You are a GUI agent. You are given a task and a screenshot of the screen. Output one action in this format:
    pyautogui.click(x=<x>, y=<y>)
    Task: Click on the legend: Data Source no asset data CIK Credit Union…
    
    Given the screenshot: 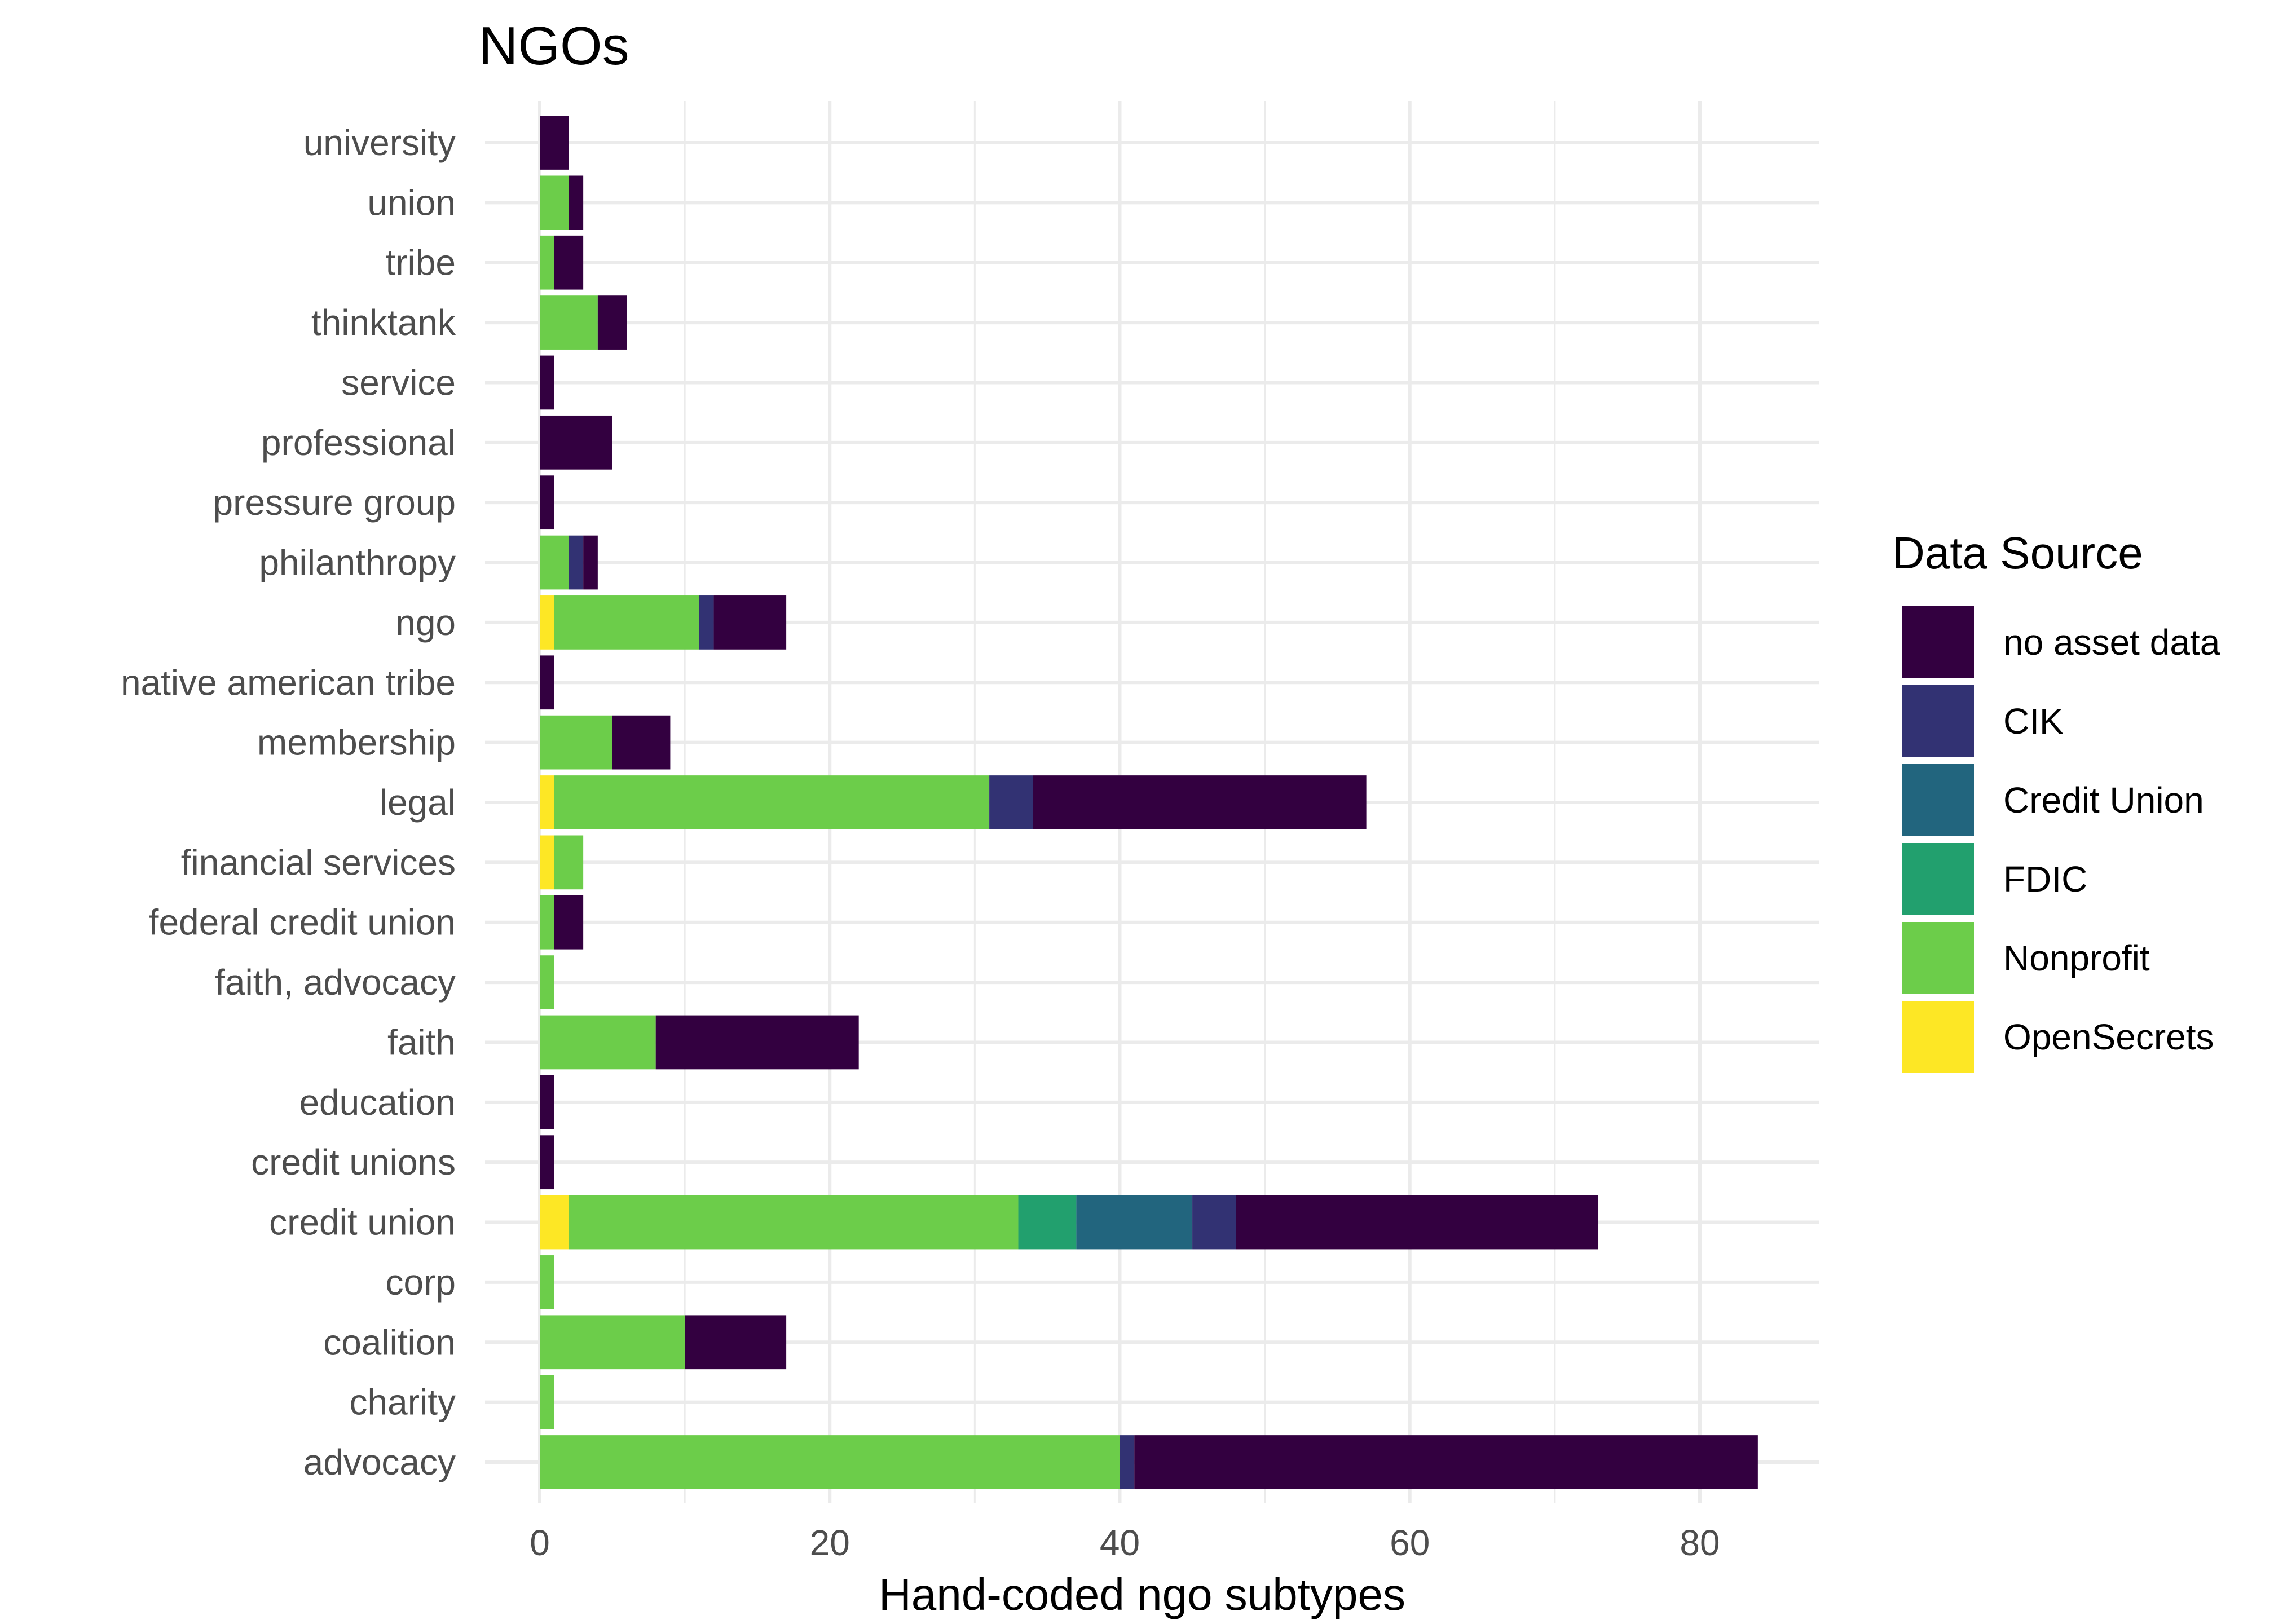 What is the action you would take?
    pyautogui.click(x=2056, y=800)
    